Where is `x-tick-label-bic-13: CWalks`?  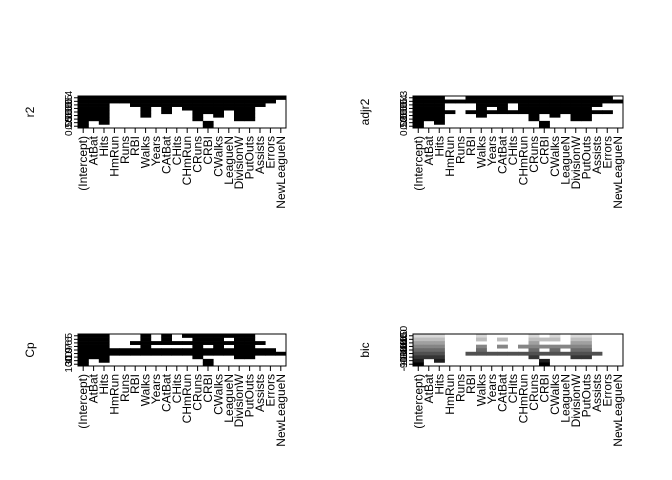 x-tick-label-bic-13: CWalks is located at coordinates (555, 394).